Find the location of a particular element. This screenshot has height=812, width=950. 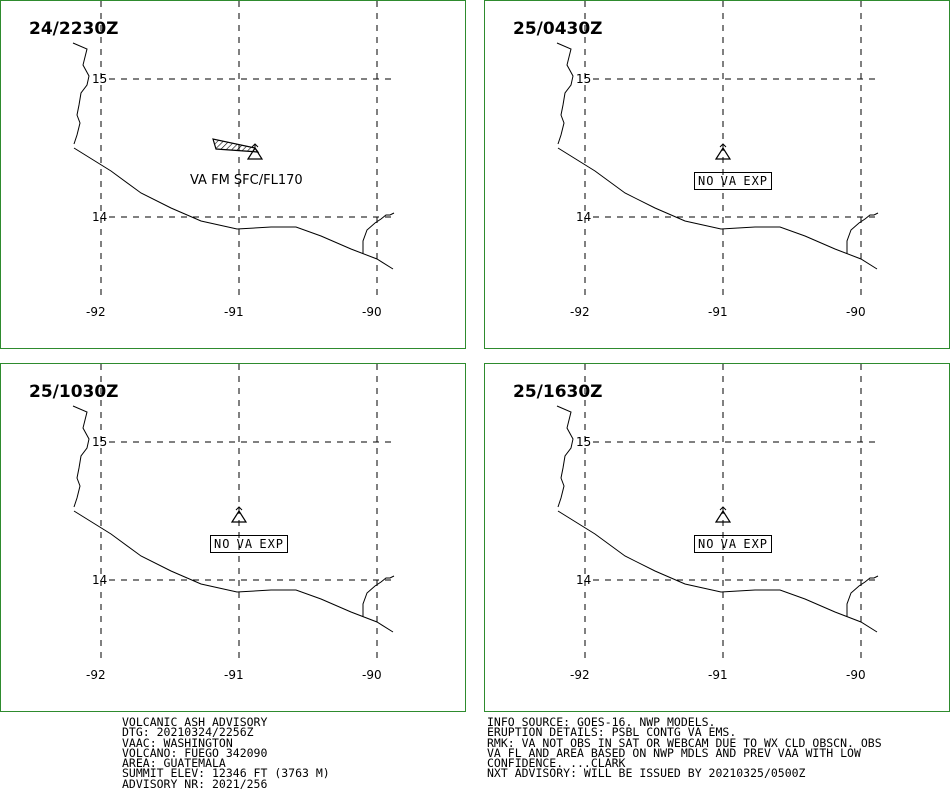

advisory-line: AREA: GUATEMALA is located at coordinates (174, 763).